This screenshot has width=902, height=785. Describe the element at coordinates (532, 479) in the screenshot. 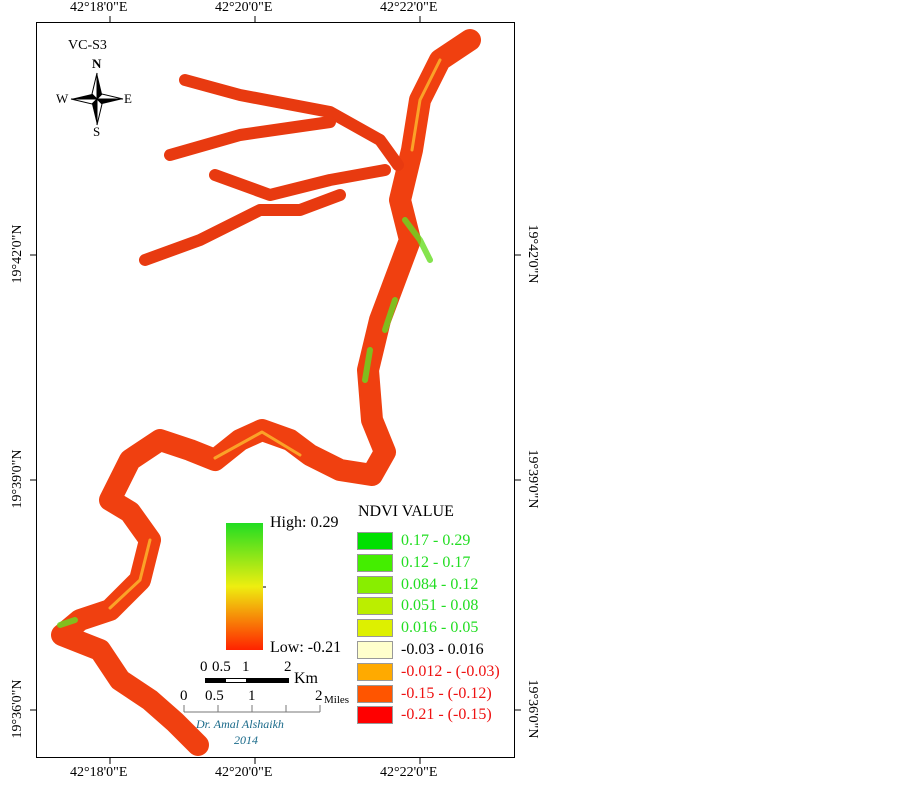

I see `right-lat-label: 19°39'0"N` at that location.